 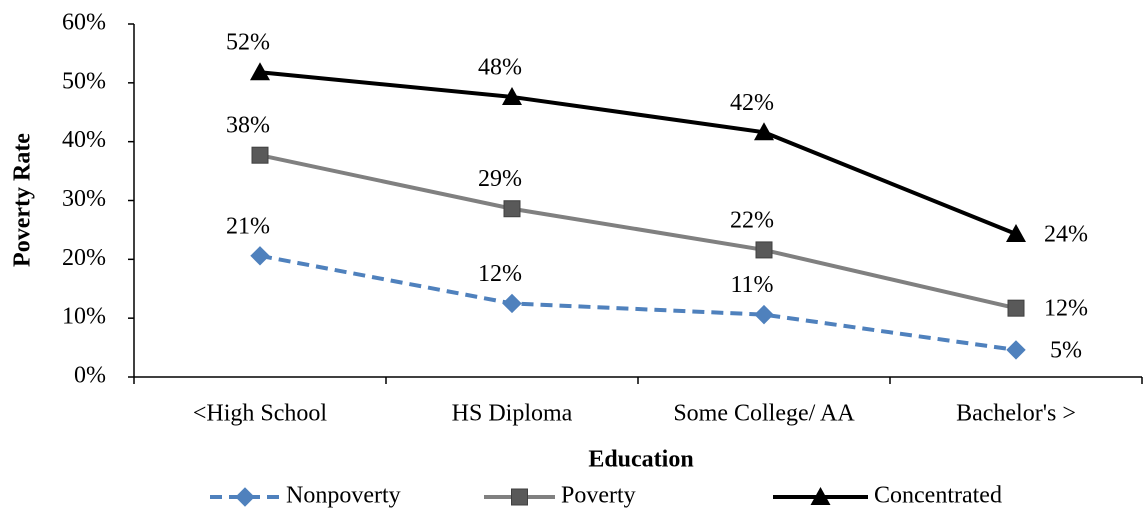 I want to click on y-tick-label: 50%, so click(x=84, y=81).